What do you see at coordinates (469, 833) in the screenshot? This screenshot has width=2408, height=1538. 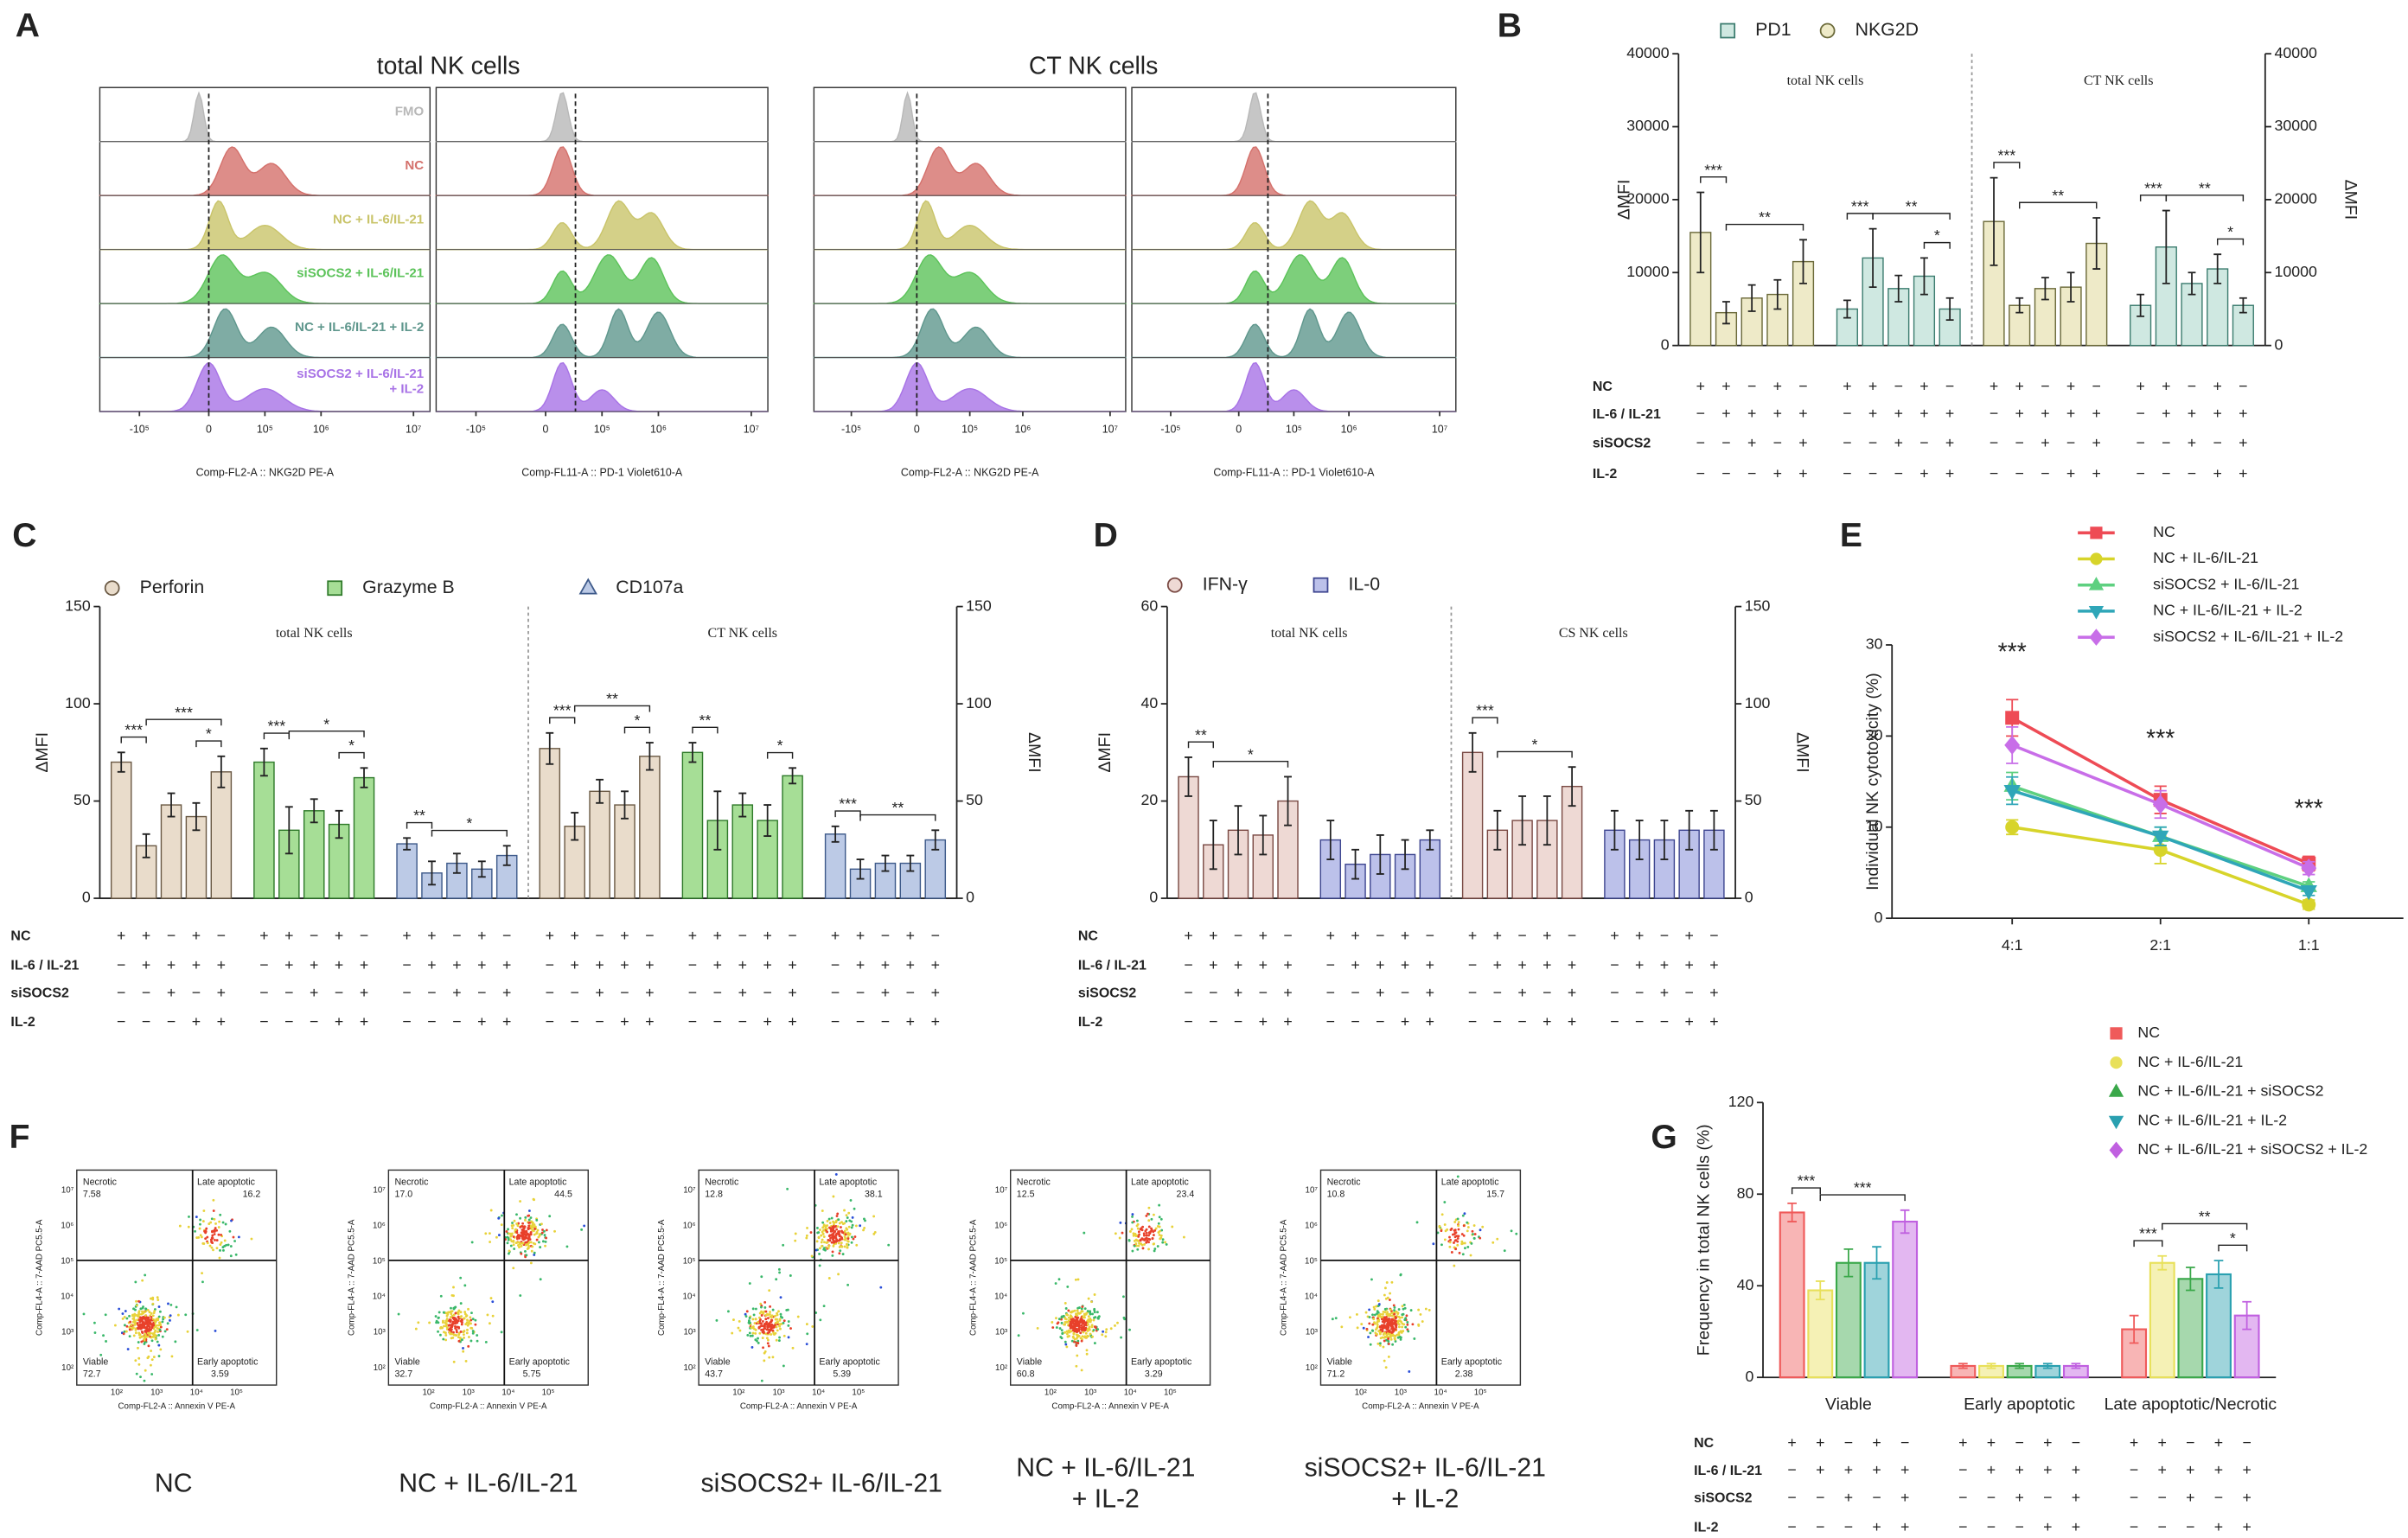 I see `sig-bracket` at bounding box center [469, 833].